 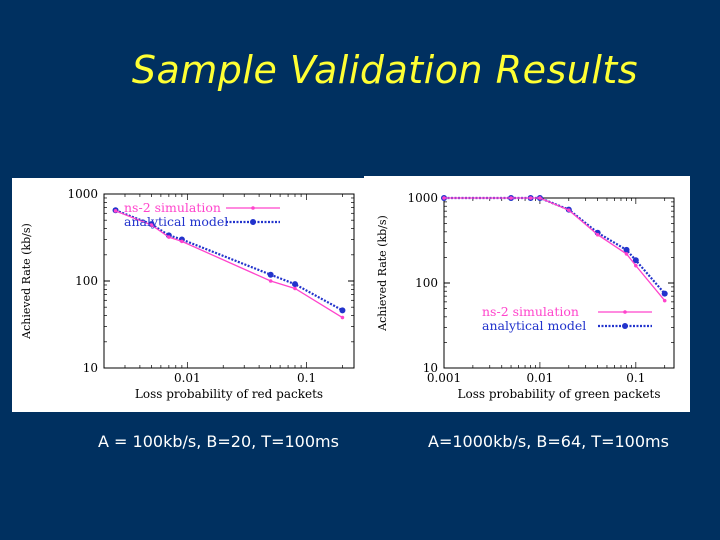 I want to click on slide-title: Sample Validation Results, so click(x=385, y=70).